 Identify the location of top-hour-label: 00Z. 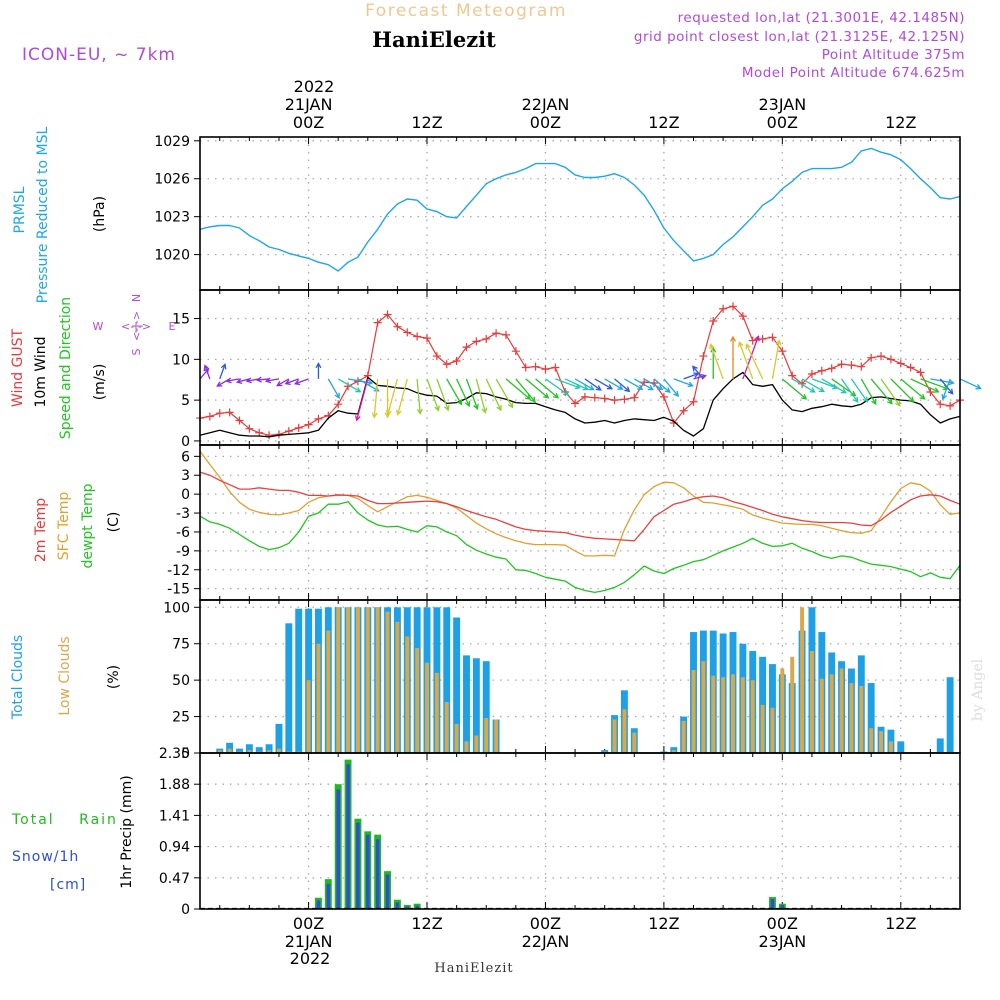
(545, 122).